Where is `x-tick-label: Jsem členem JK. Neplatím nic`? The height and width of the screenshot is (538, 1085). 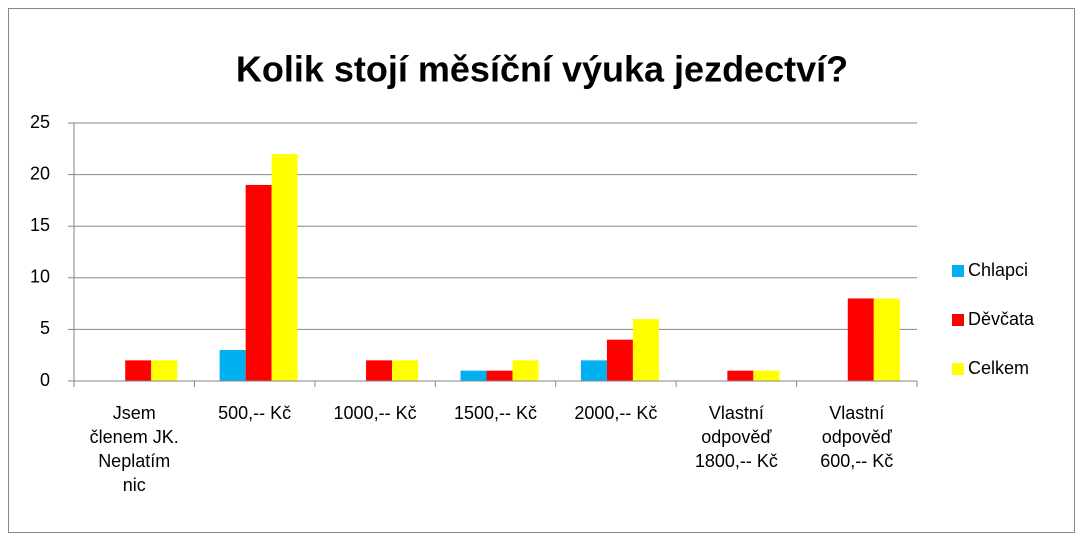 x-tick-label: Jsem členem JK. Neplatím nic is located at coordinates (134, 449).